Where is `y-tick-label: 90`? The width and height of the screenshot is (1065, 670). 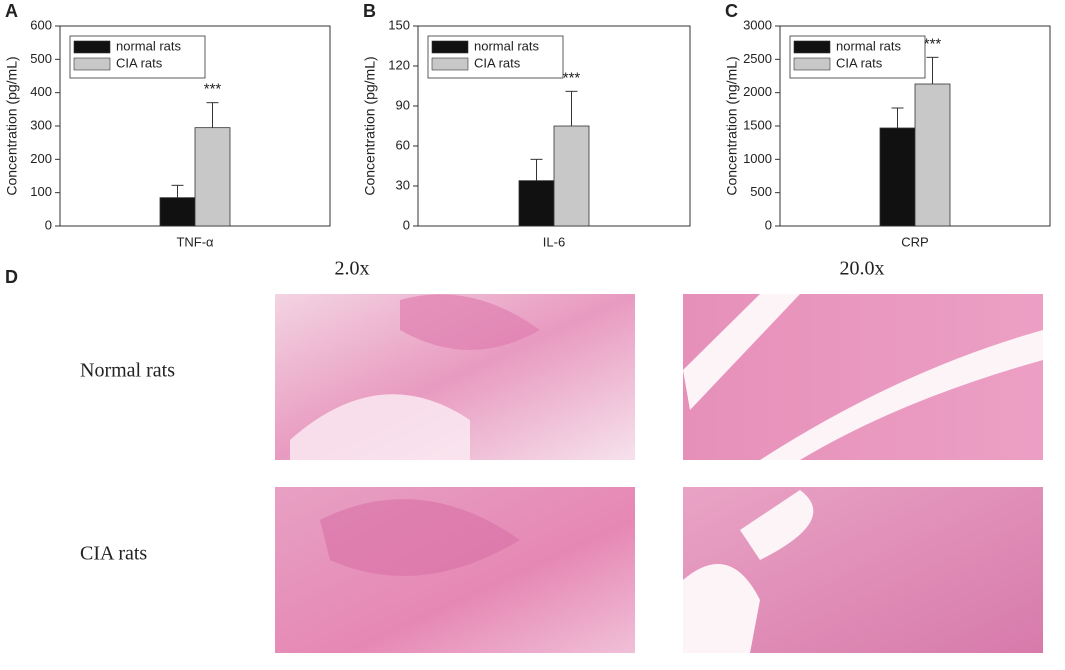
y-tick-label: 90 is located at coordinates (403, 104).